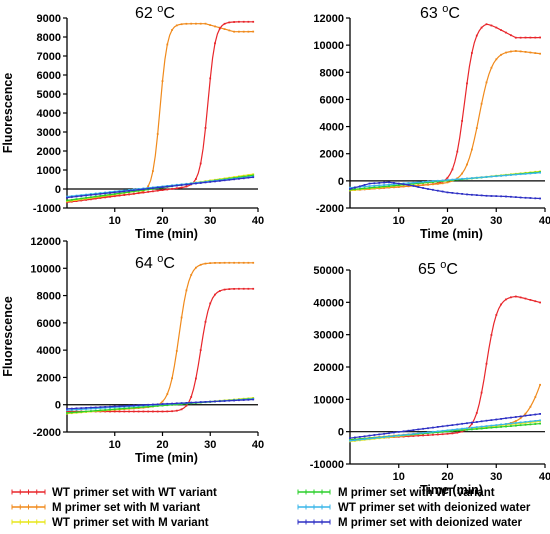  Describe the element at coordinates (49, 57) in the screenshot. I see `y-tick-label: 7000` at that location.